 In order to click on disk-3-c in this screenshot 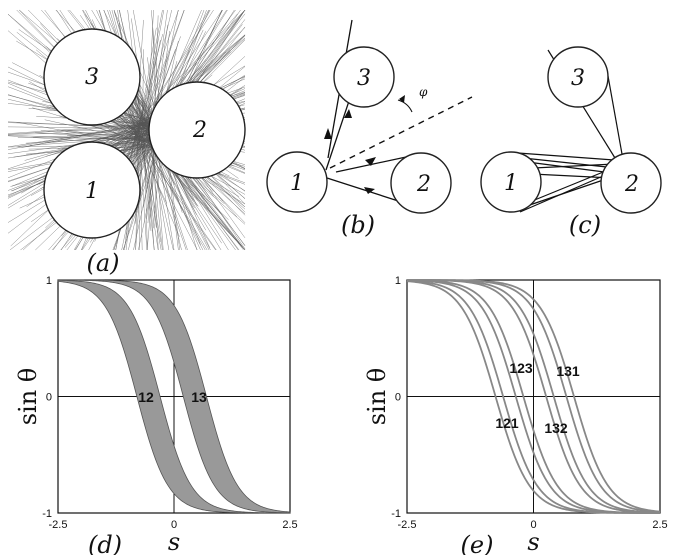, I will do `click(578, 77)`.